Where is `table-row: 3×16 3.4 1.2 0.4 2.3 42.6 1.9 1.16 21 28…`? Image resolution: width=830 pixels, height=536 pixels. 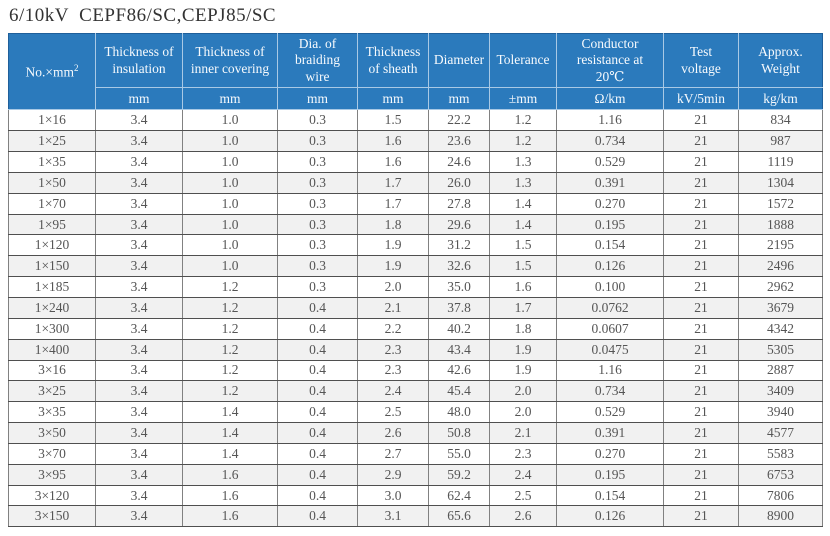
table-row: 3×16 3.4 1.2 0.4 2.3 42.6 1.9 1.16 21 28… is located at coordinates (415, 370).